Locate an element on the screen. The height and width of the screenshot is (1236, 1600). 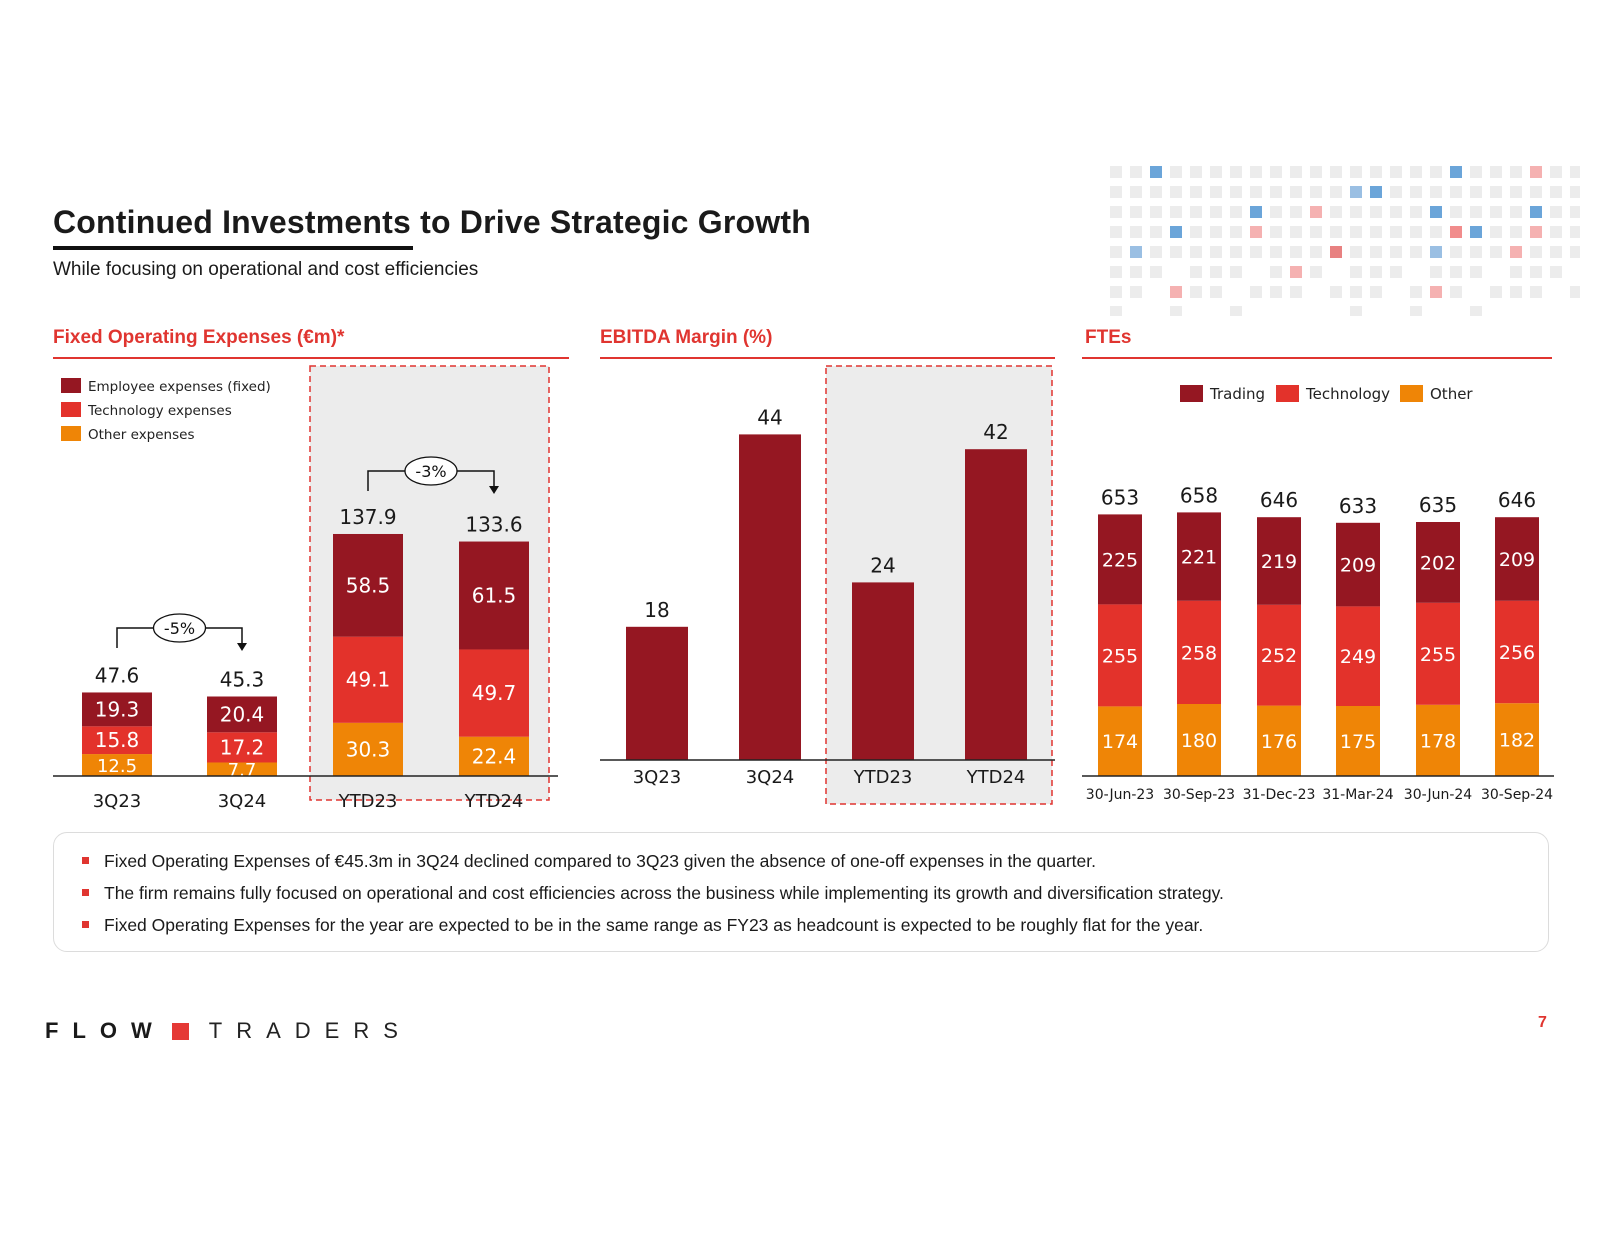
x-tick-label: 30-Jun-23 is located at coordinates (1120, 795).